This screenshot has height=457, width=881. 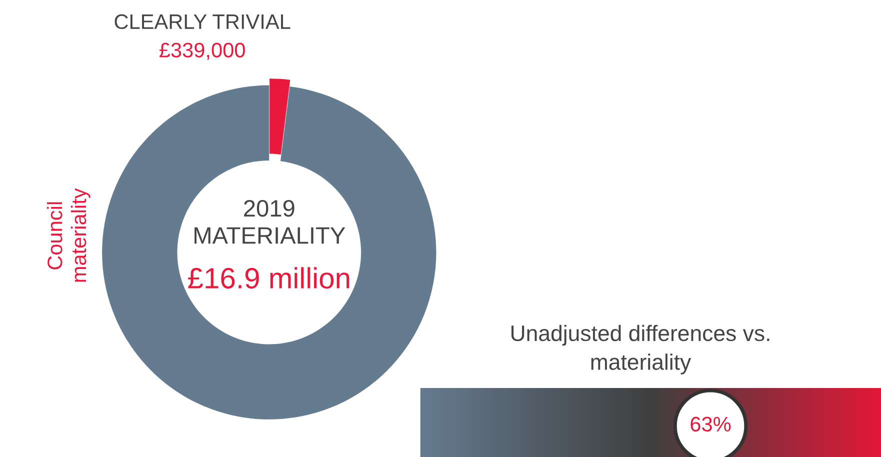 What do you see at coordinates (640, 349) in the screenshot?
I see `text: Unadjusted differences vs. materiality` at bounding box center [640, 349].